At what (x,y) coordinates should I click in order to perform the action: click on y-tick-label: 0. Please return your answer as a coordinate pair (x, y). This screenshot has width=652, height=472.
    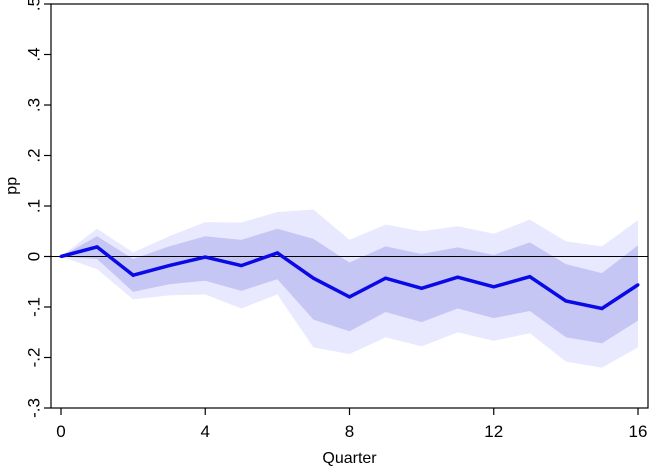
    Looking at the image, I should click on (34, 256).